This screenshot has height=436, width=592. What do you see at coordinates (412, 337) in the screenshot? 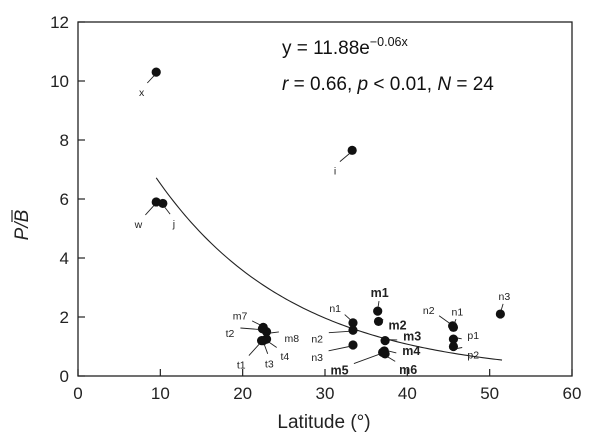
I see `point-label: m3` at bounding box center [412, 337].